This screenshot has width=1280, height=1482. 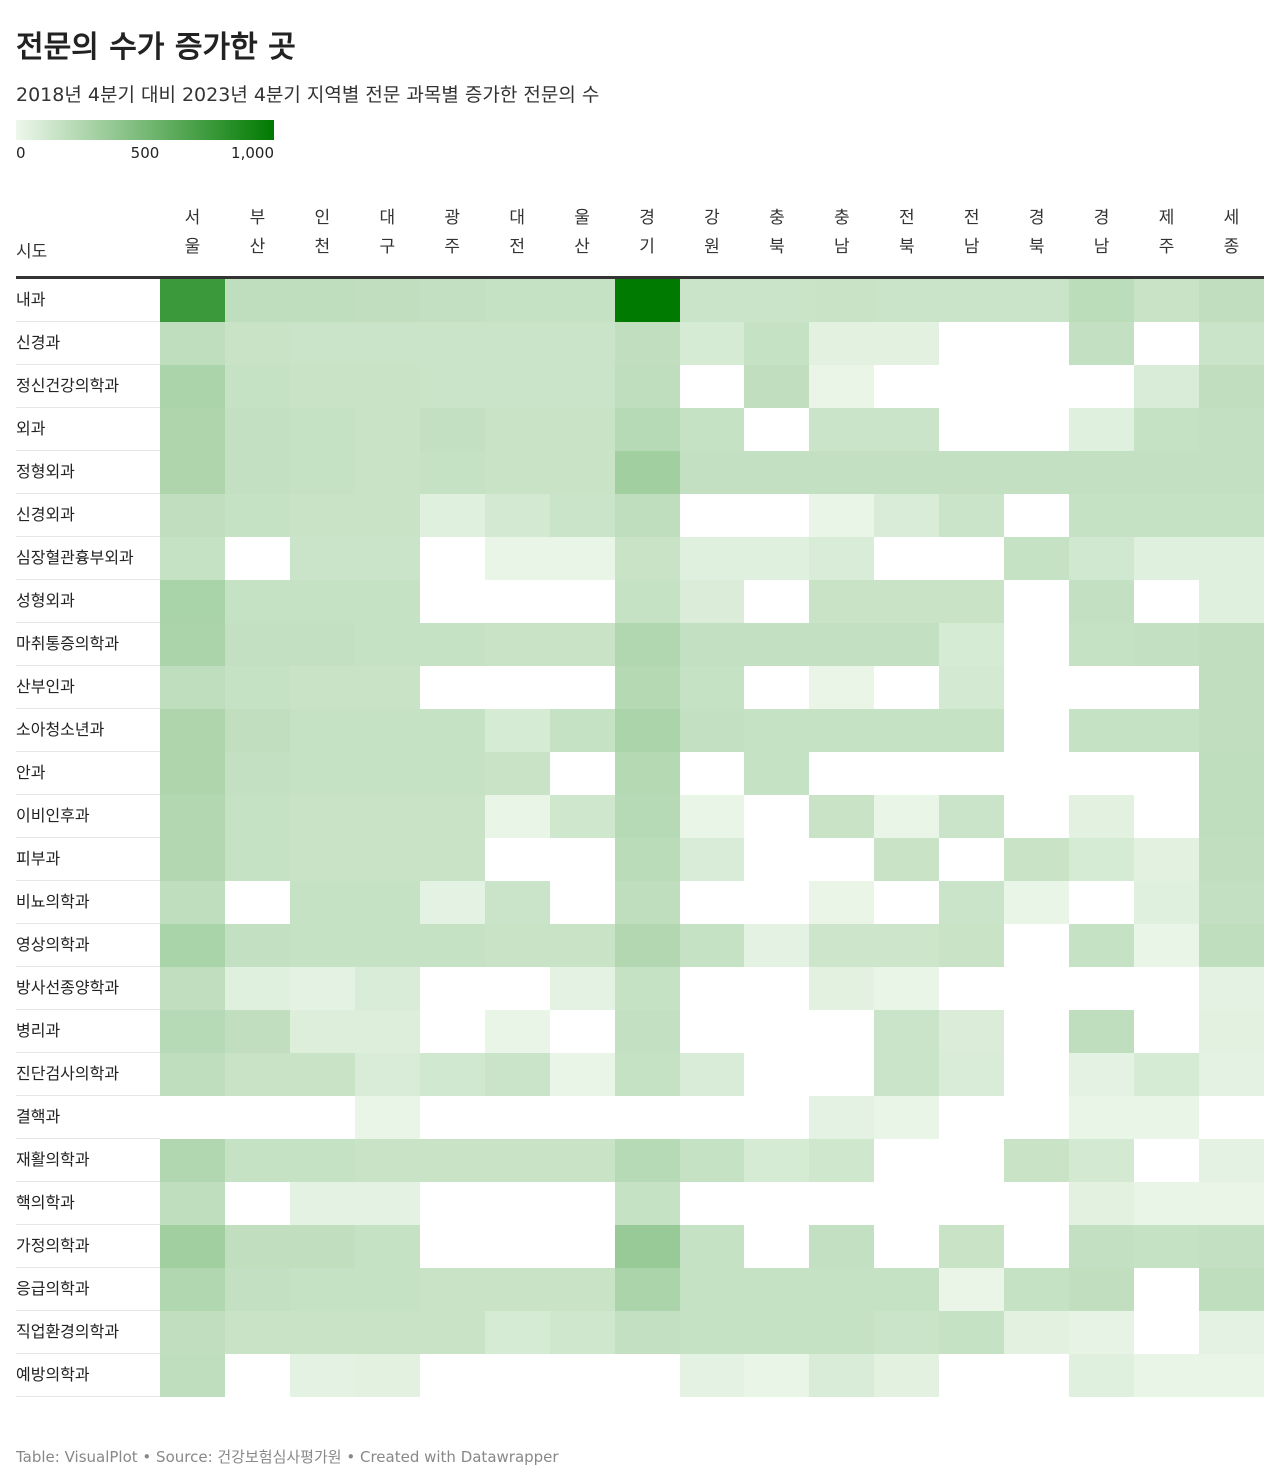 I want to click on table-row: 비뇨의학과, so click(x=640, y=902).